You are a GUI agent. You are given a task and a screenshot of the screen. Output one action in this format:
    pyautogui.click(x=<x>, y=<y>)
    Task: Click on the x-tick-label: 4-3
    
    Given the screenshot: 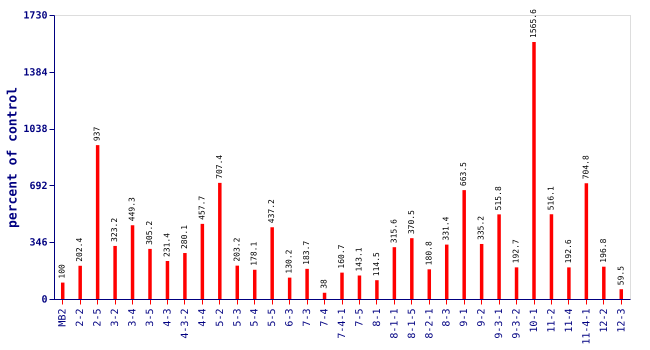 What is the action you would take?
    pyautogui.click(x=168, y=317)
    